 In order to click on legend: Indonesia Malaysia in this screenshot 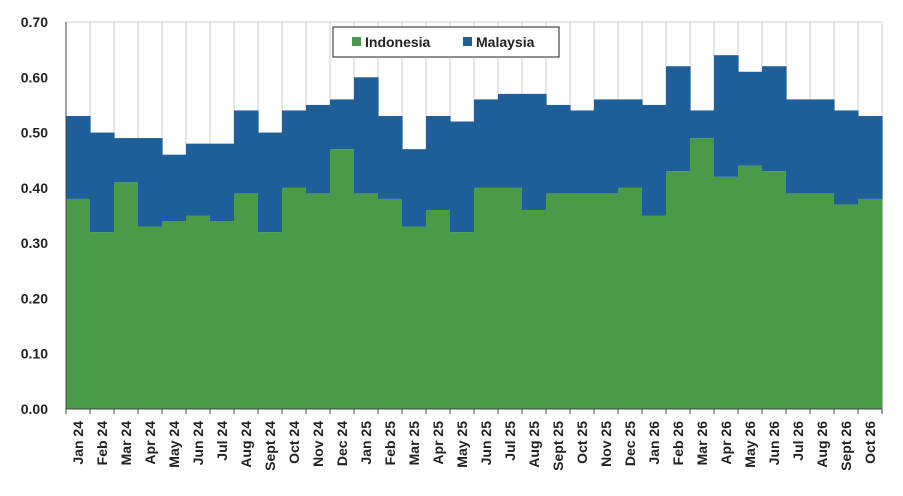, I will do `click(446, 42)`.